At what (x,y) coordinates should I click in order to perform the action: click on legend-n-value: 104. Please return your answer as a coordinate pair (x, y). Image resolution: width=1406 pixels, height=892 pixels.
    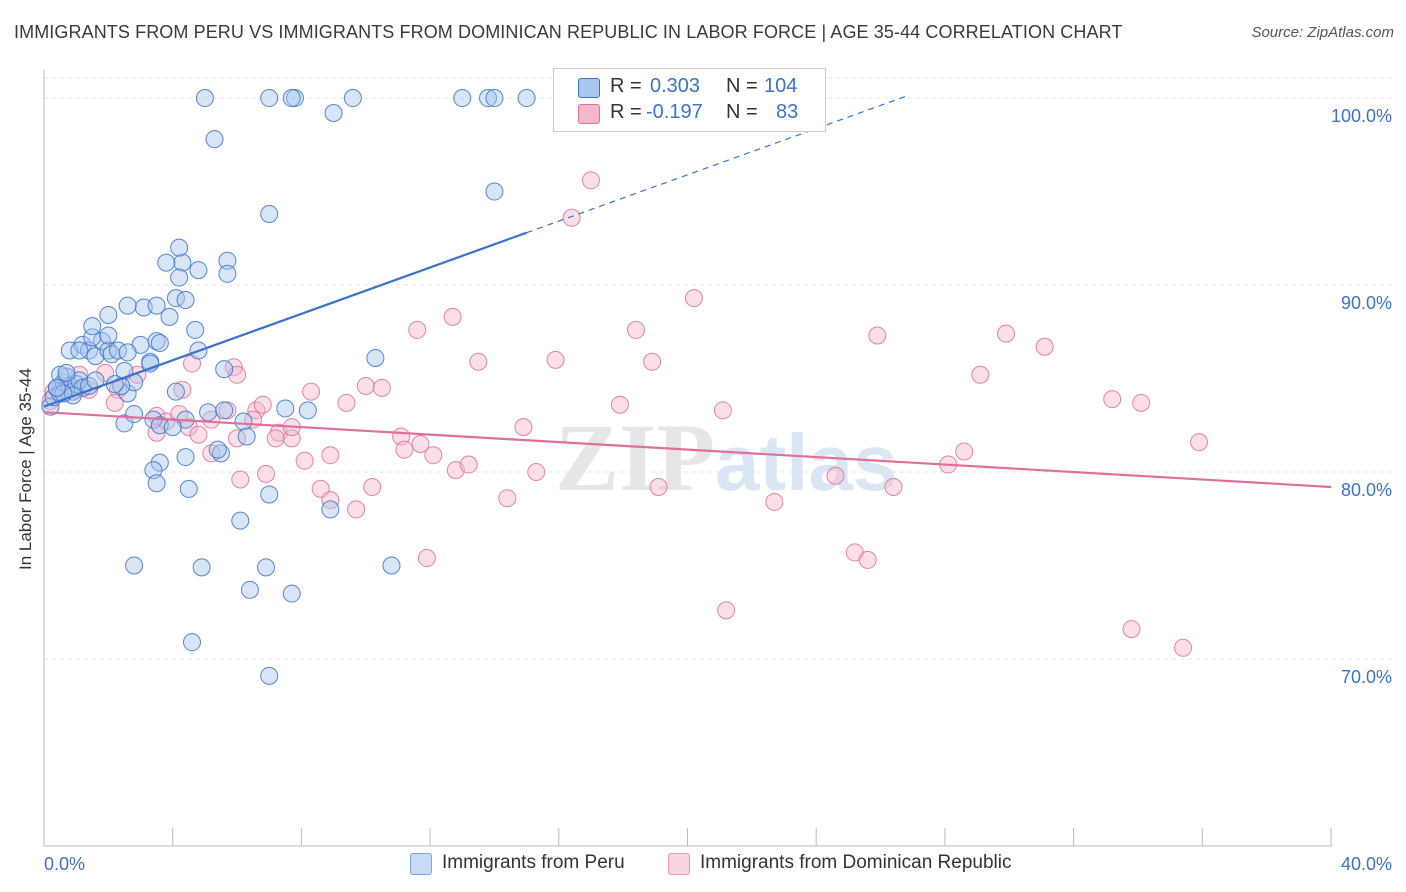
    Looking at the image, I should click on (781, 86).